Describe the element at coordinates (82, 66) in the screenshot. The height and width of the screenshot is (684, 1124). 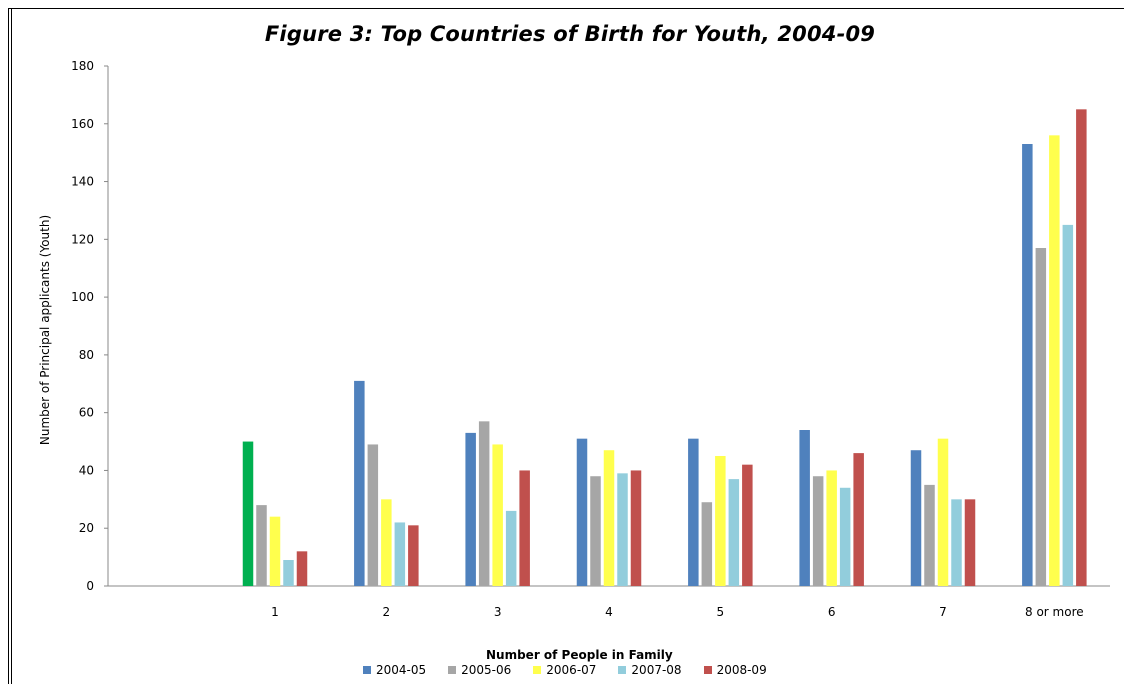
I see `y-tick-label: 180` at that location.